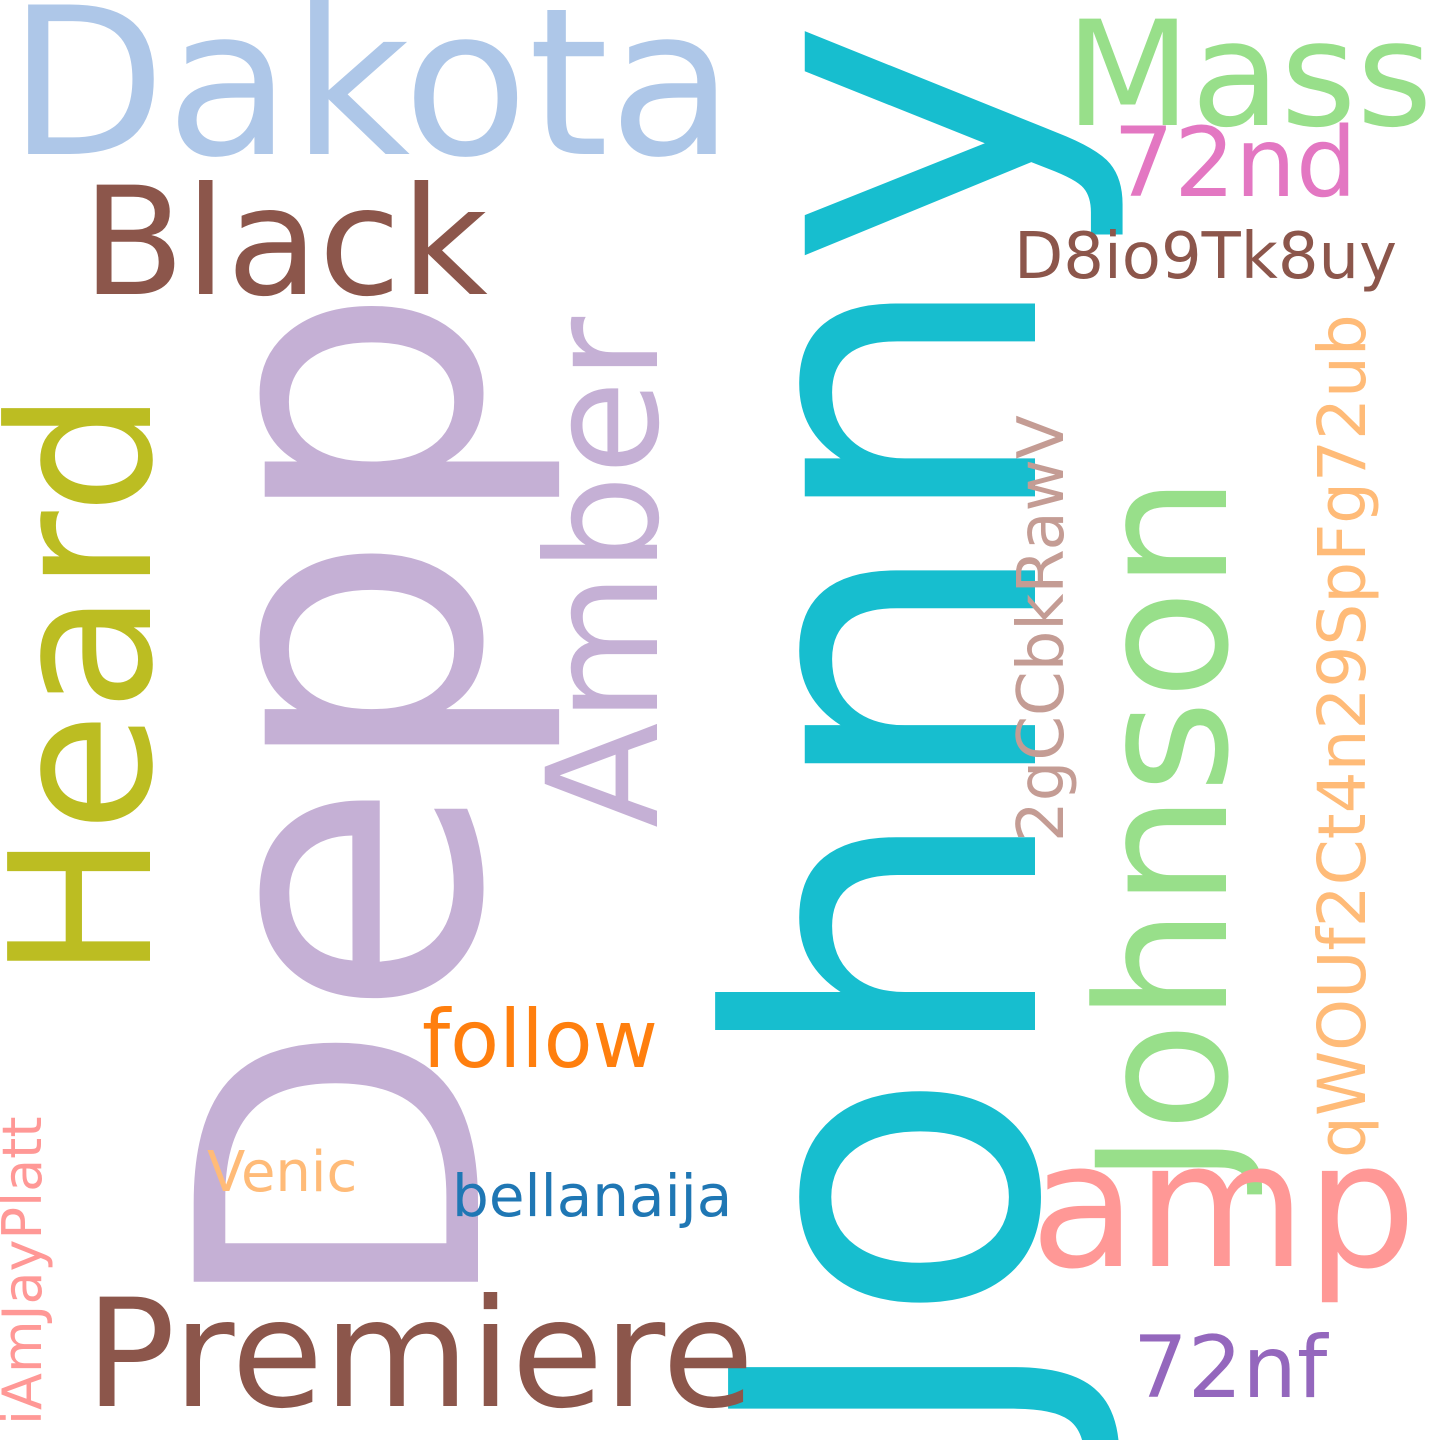  Describe the element at coordinates (604, 572) in the screenshot. I see `word-amber: Amber` at that location.